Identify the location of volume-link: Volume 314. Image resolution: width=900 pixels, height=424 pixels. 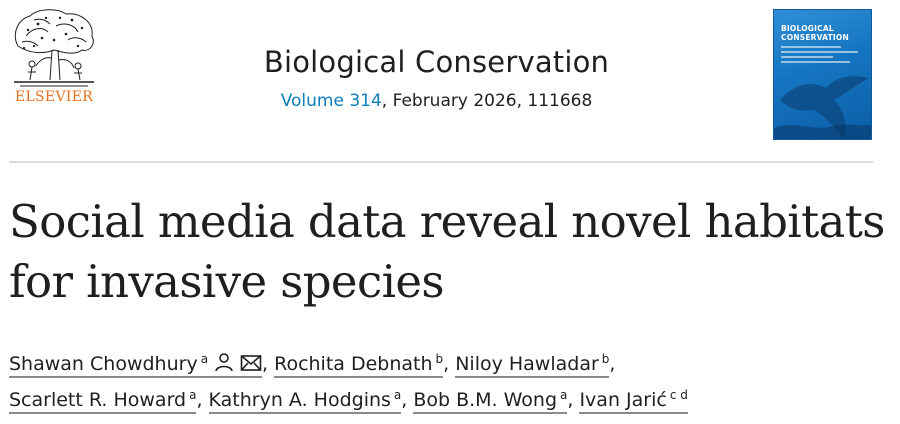
(331, 101).